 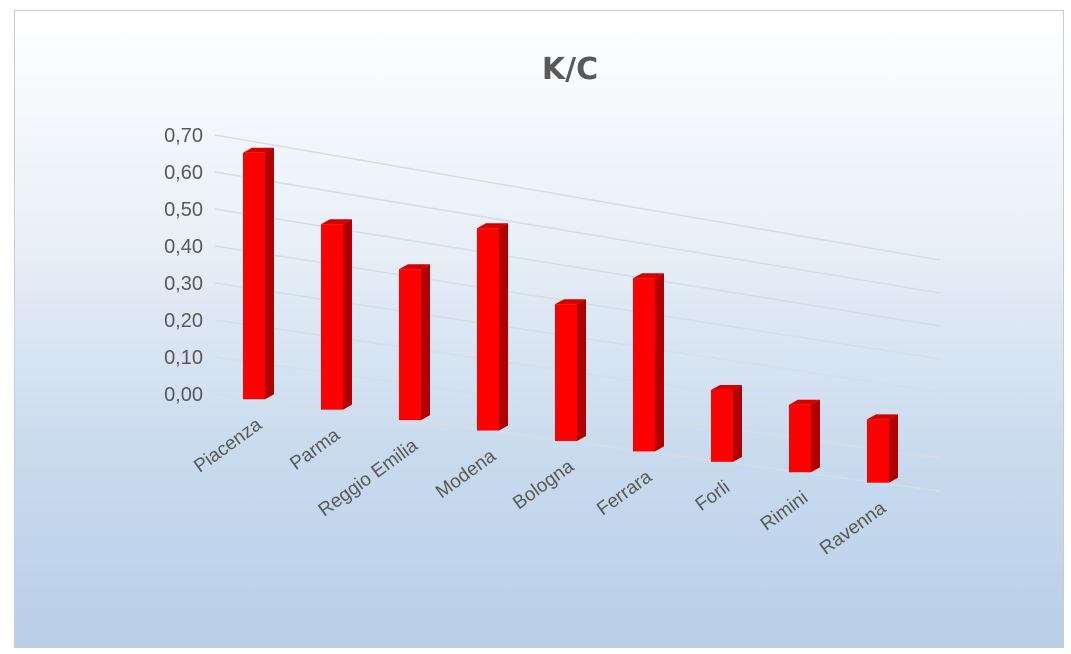 What do you see at coordinates (183, 358) in the screenshot?
I see `y-tick-label: 0,10` at bounding box center [183, 358].